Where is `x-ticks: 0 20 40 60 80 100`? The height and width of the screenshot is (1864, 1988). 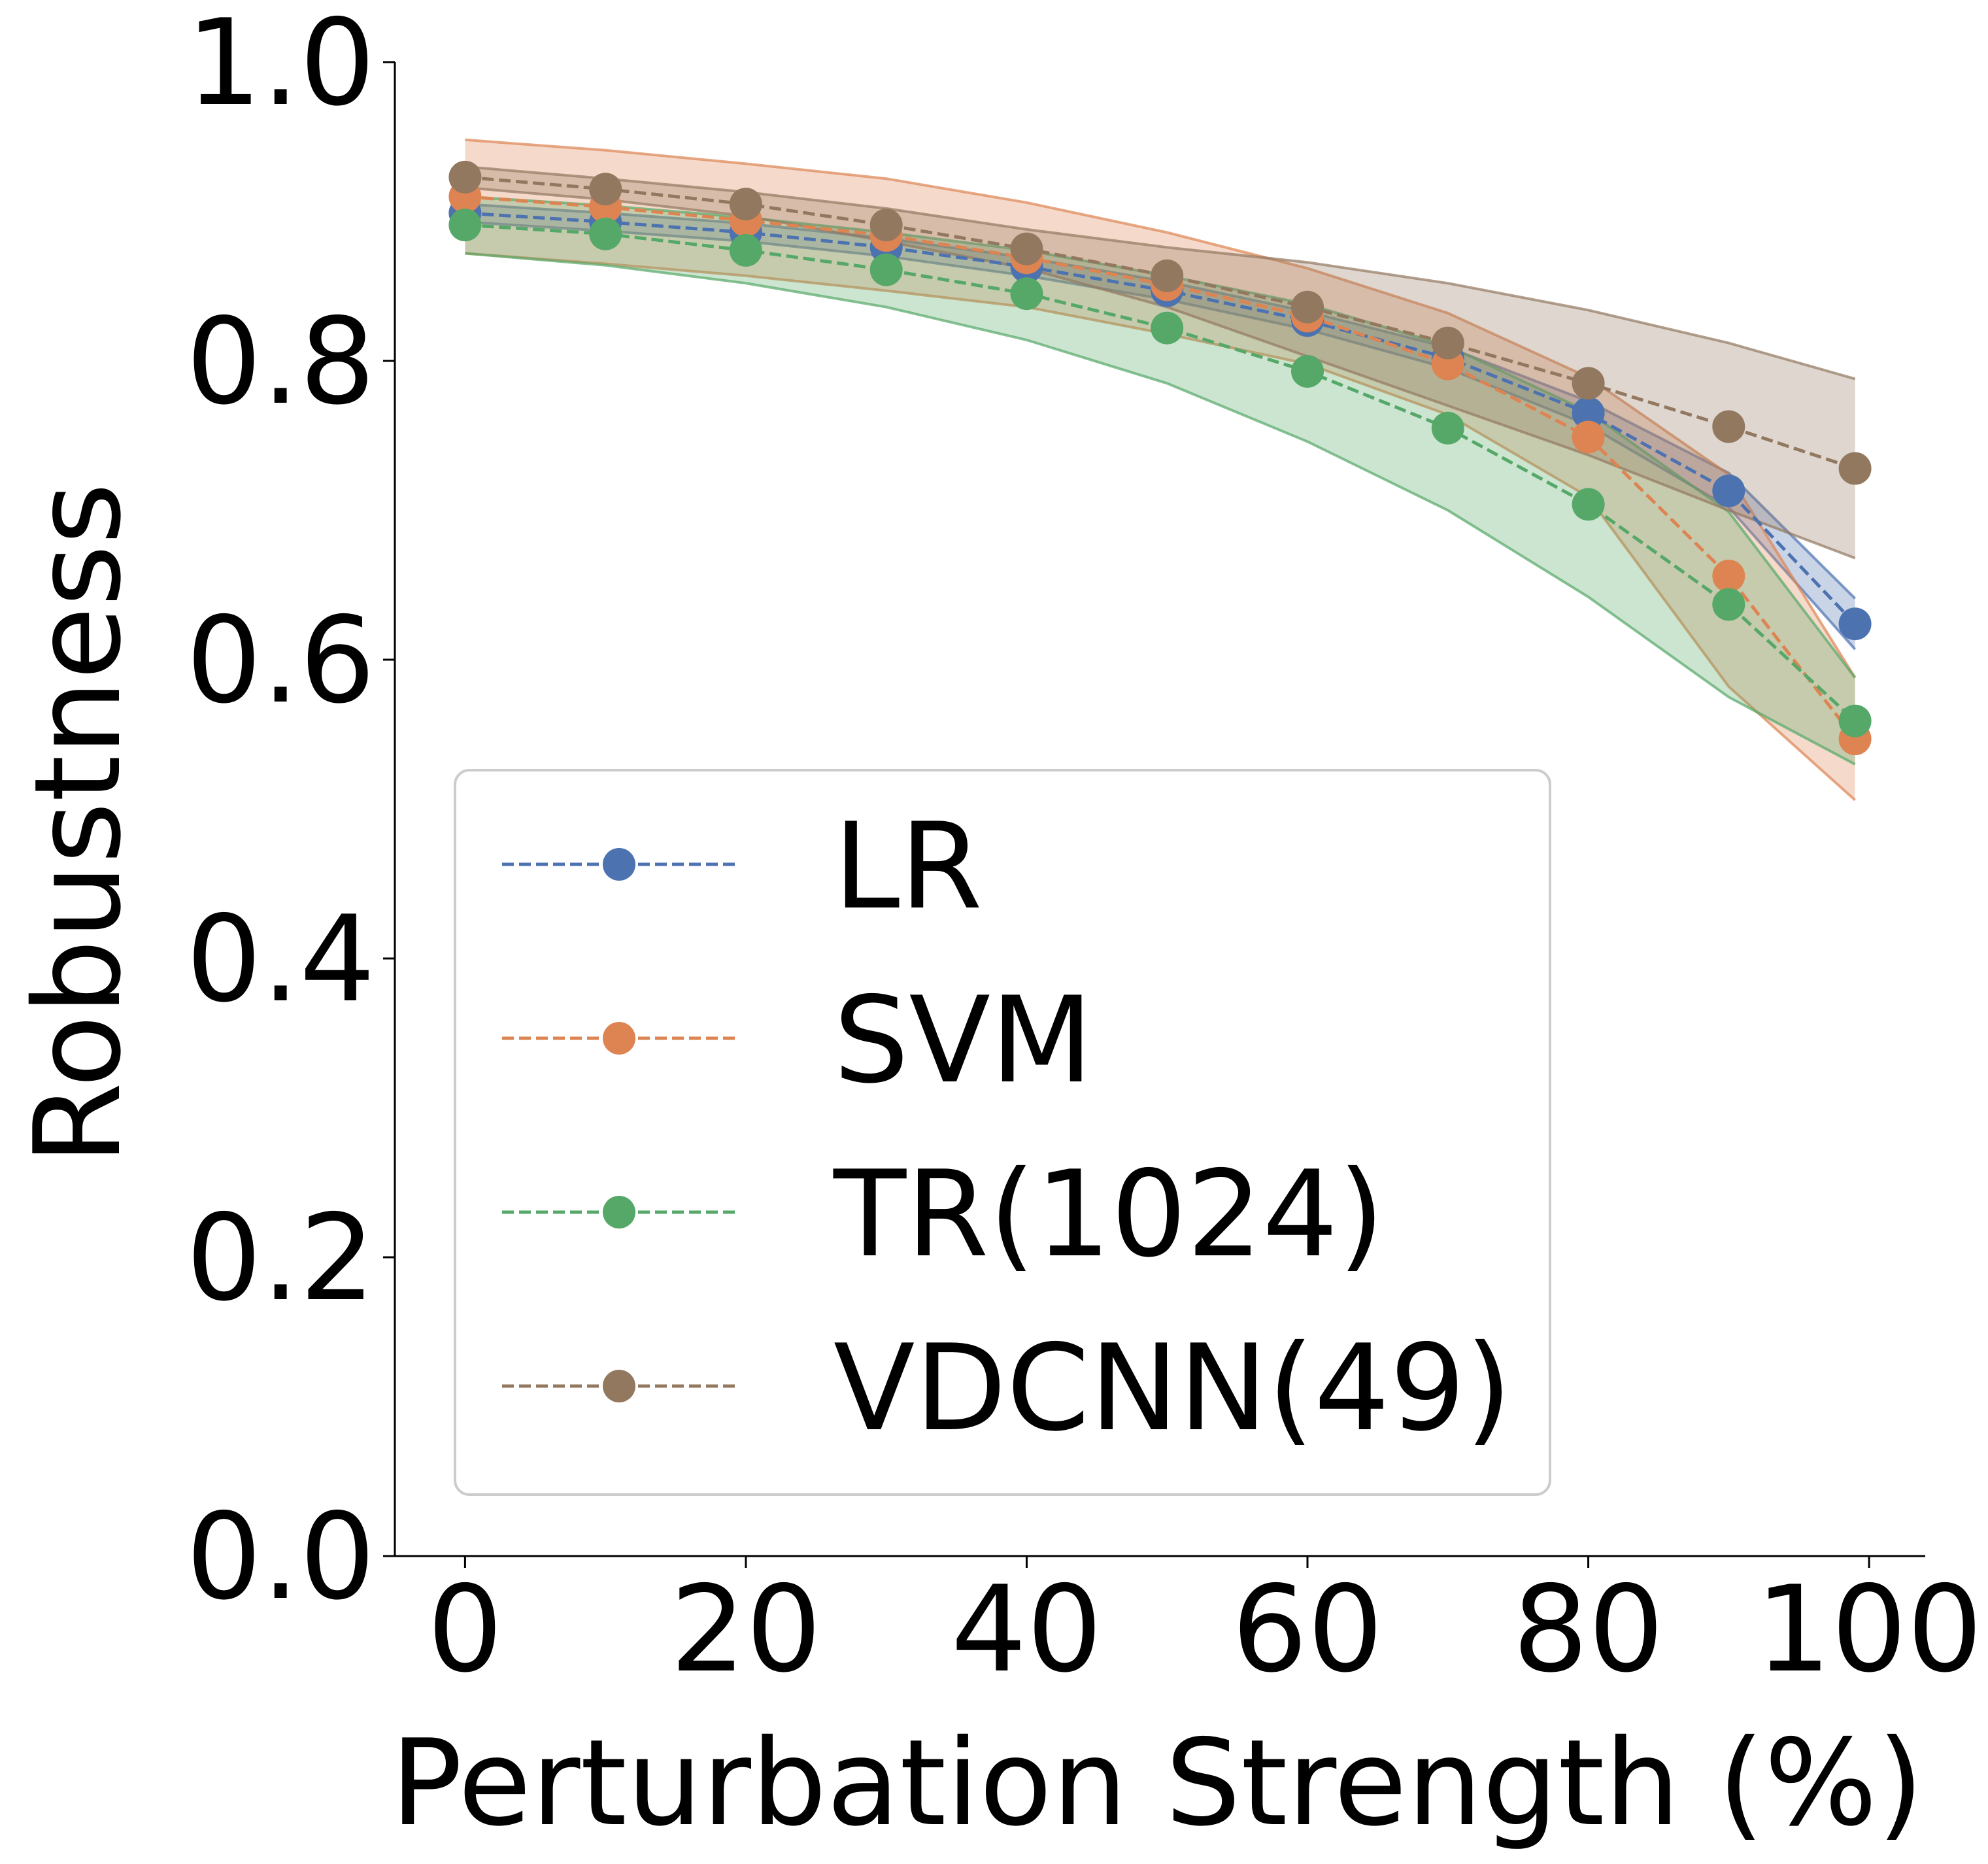
x-ticks: 0 20 40 60 80 100 is located at coordinates (1205, 1627).